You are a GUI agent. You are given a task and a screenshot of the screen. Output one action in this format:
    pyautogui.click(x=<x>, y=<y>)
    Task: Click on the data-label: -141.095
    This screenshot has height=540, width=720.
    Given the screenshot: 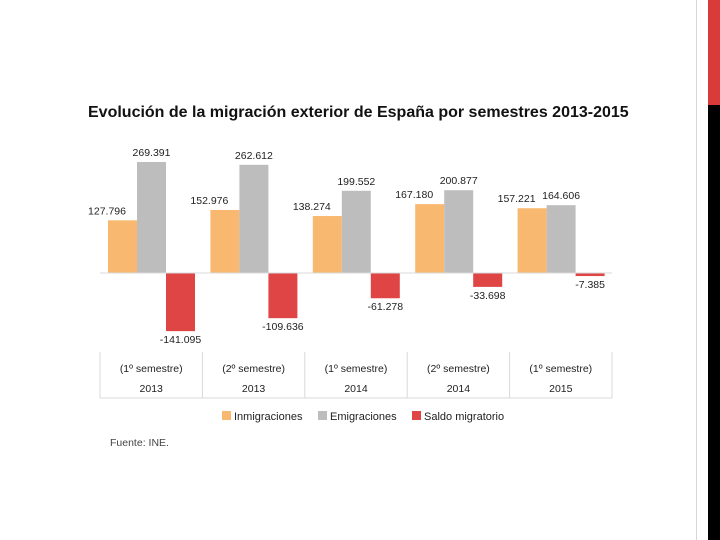 What is the action you would take?
    pyautogui.click(x=181, y=340)
    